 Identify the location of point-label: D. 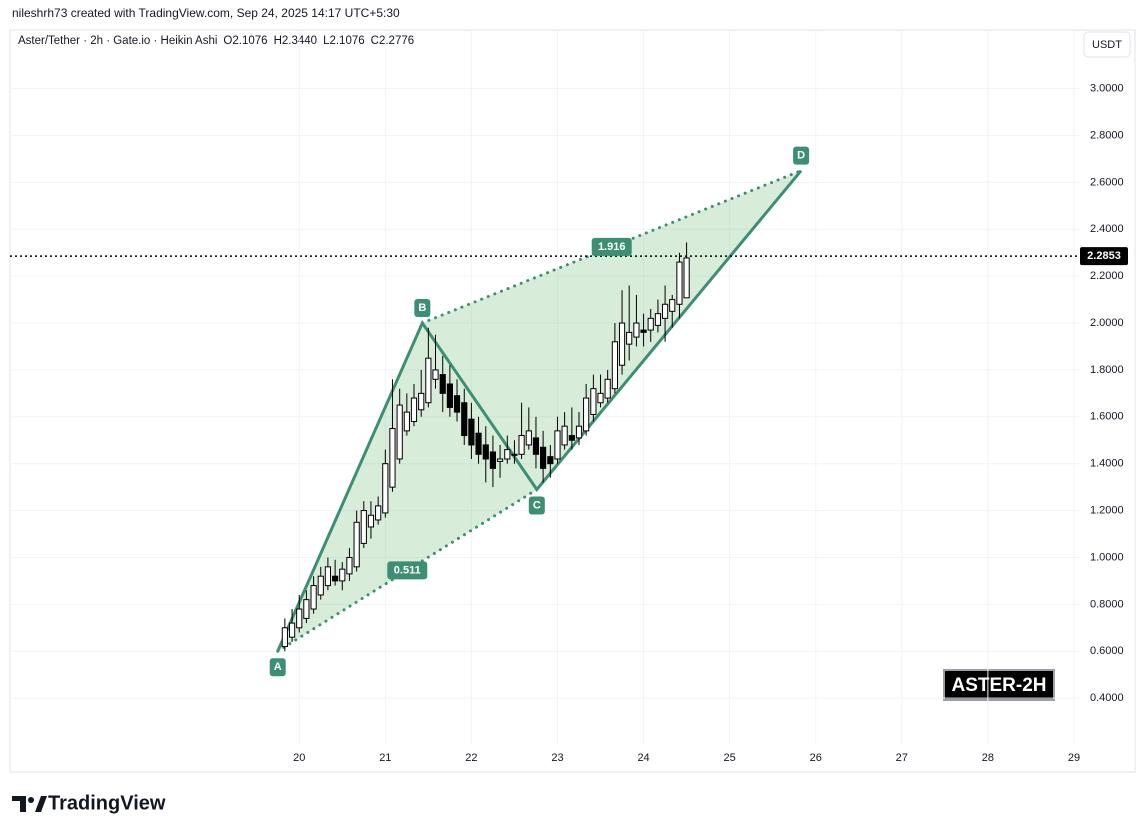
(801, 156).